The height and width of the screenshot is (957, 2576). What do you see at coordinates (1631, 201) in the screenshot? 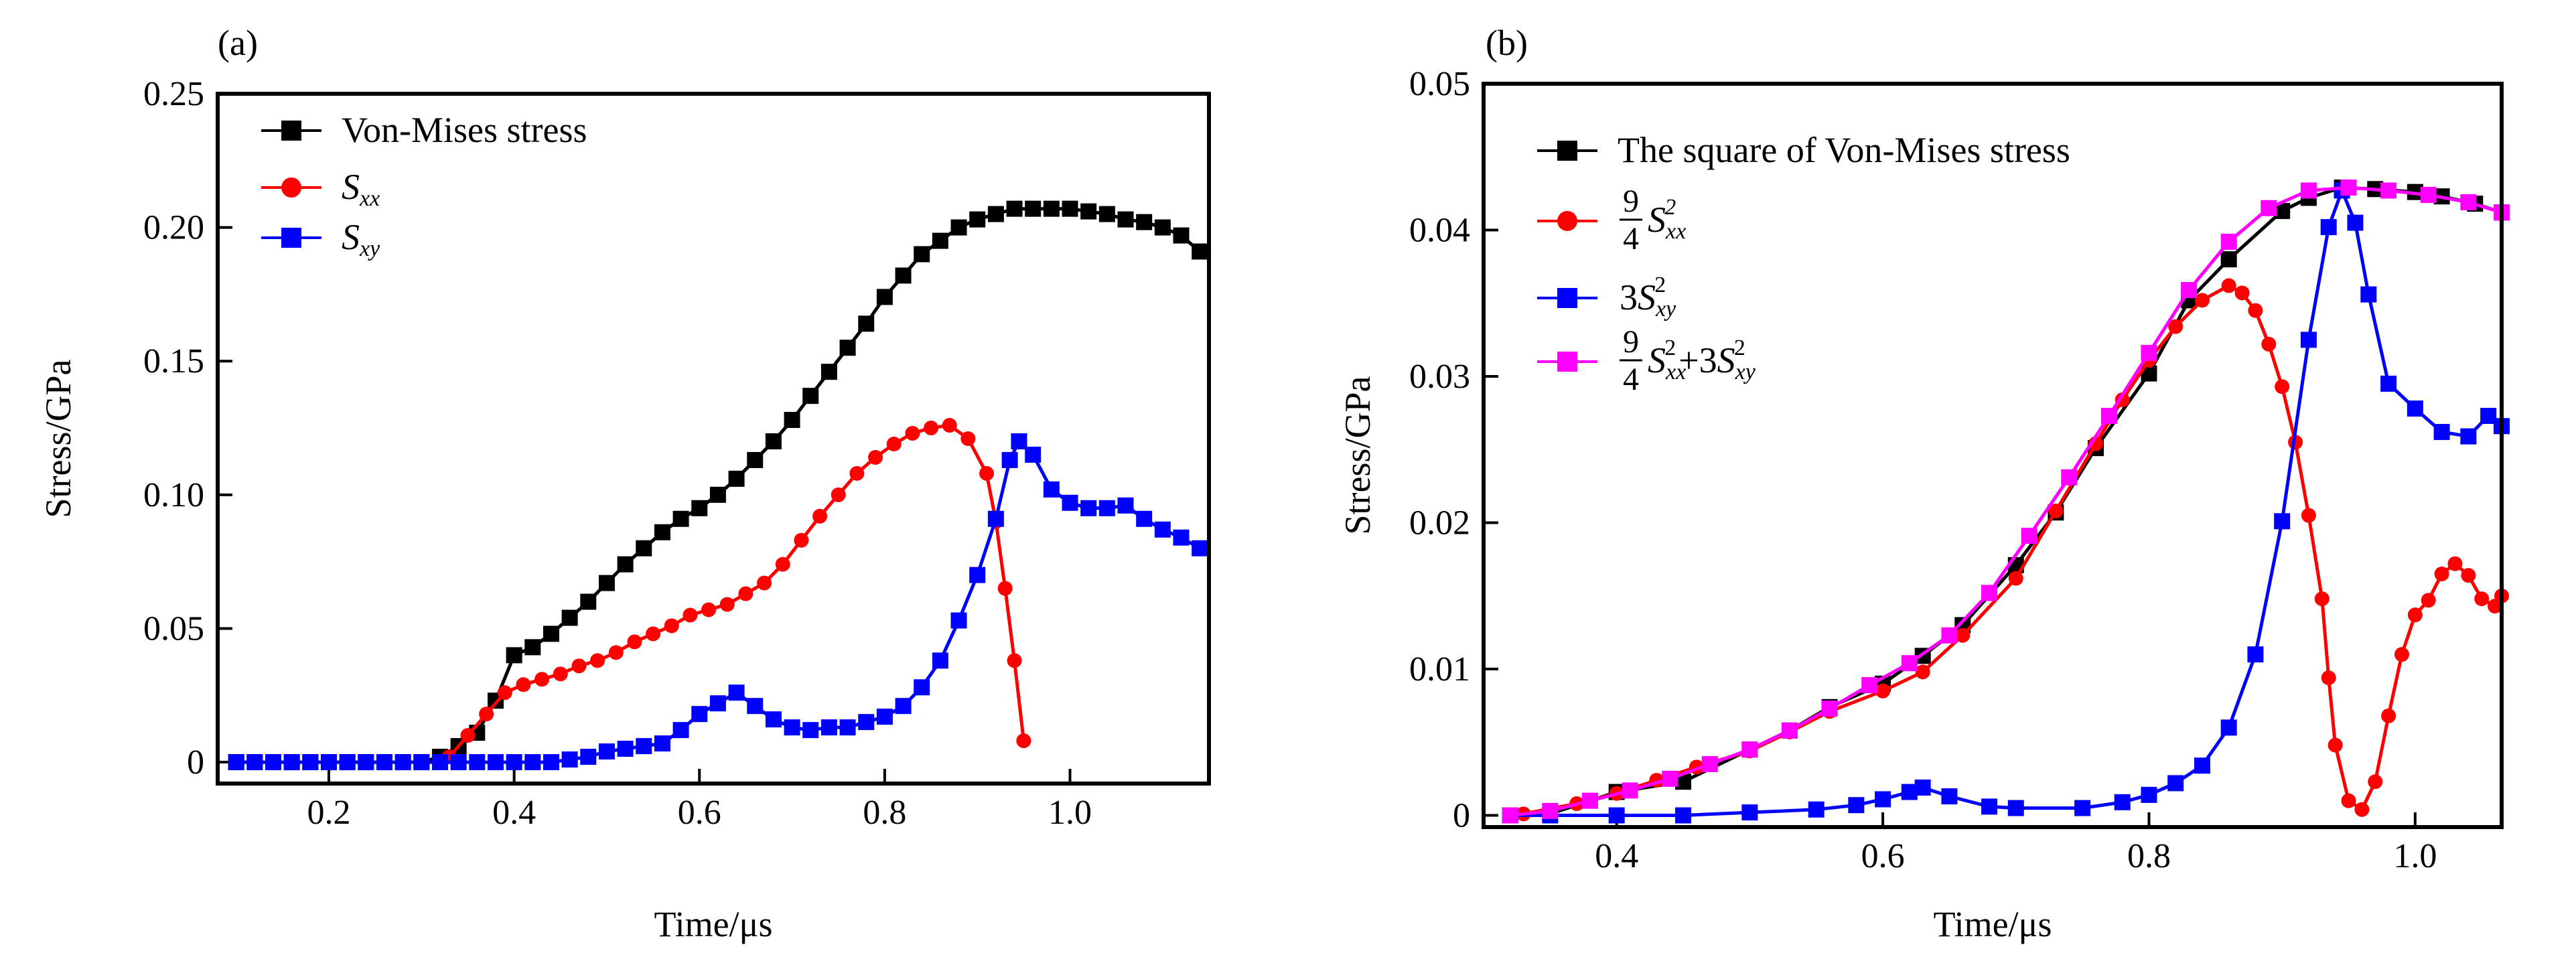
I see `fraction-numerator: 9` at bounding box center [1631, 201].